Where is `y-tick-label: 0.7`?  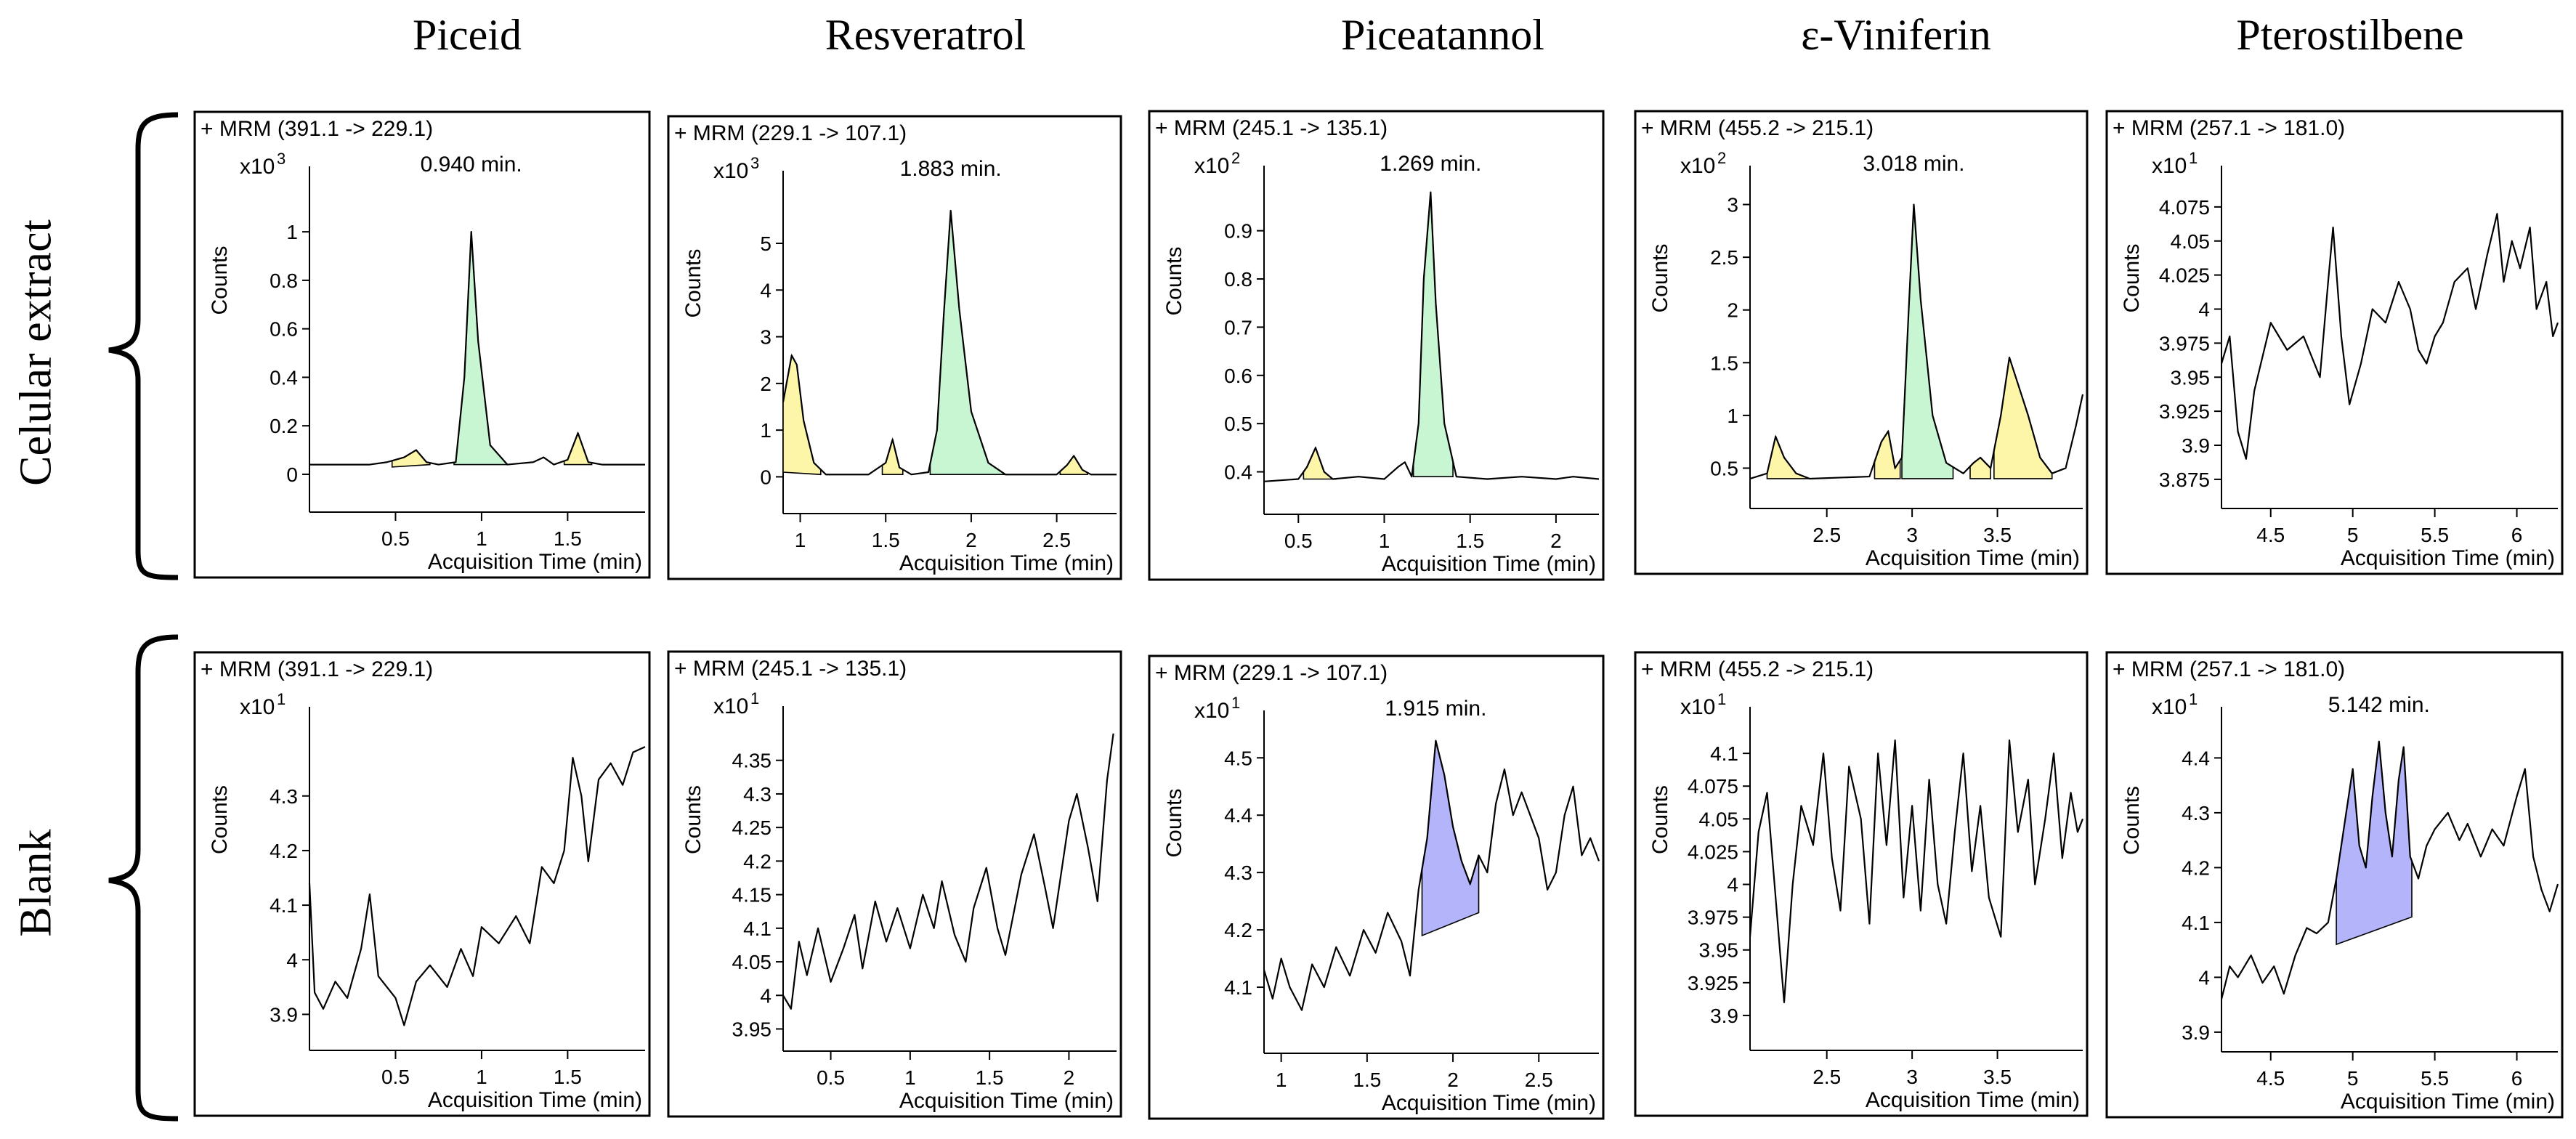
y-tick-label: 0.7 is located at coordinates (1238, 327).